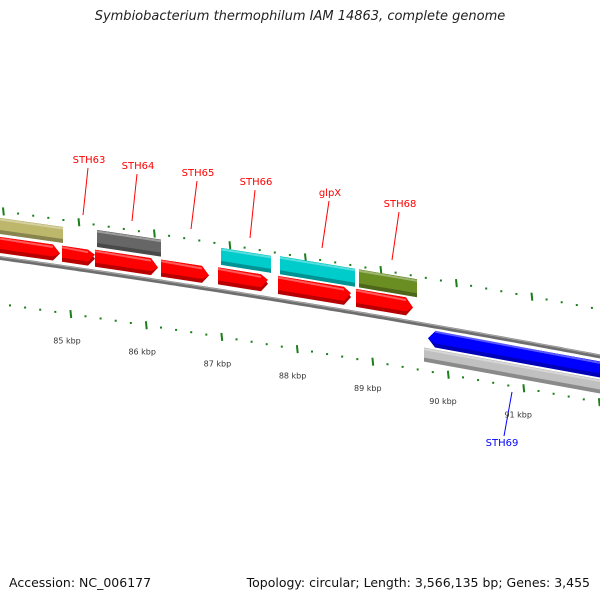 The height and width of the screenshot is (600, 600). Describe the element at coordinates (218, 363) in the screenshot. I see `scale-label: 87 kbp` at that location.